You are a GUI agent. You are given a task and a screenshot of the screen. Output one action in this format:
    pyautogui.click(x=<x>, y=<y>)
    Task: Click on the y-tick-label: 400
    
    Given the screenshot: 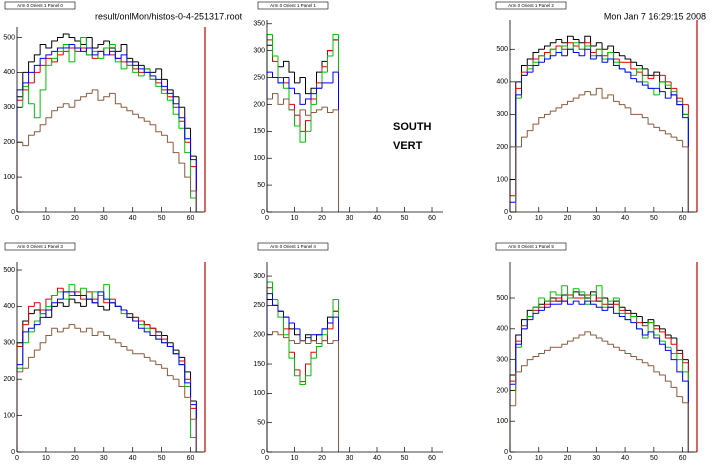 What is the action you would take?
    pyautogui.click(x=9, y=306)
    